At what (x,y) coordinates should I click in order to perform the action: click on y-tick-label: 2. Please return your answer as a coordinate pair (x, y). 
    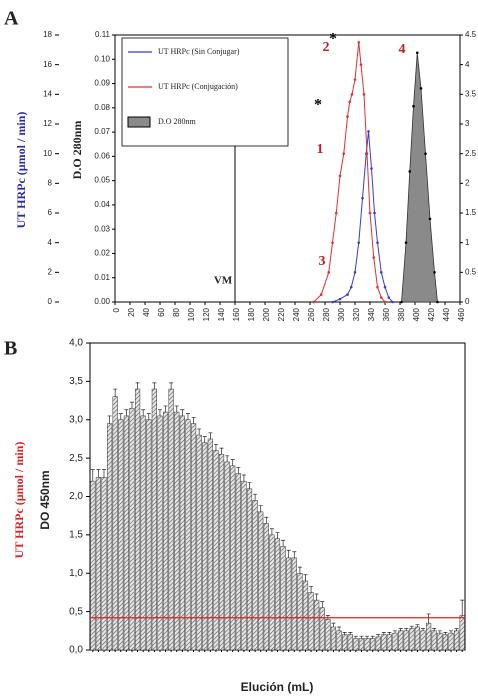
    Looking at the image, I should click on (50, 271).